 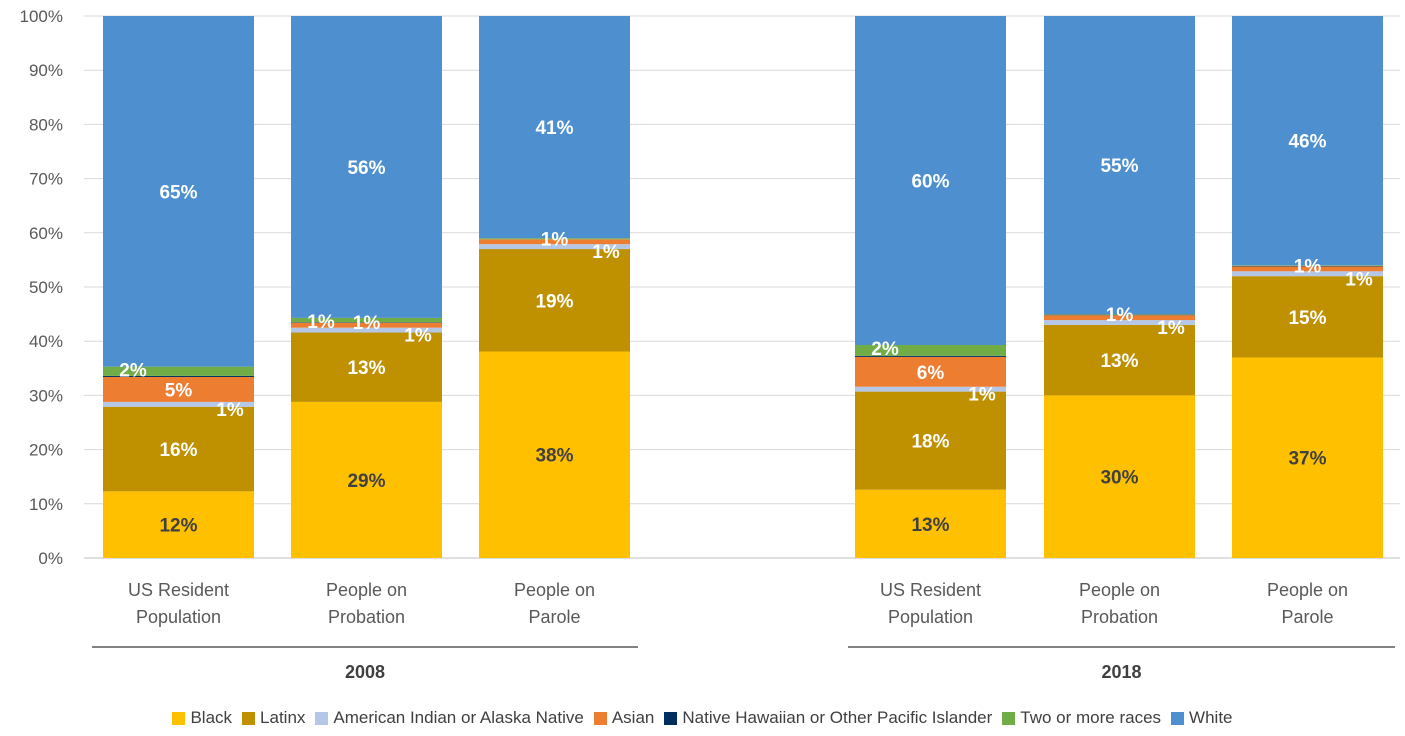 I want to click on legend-label: American Indian or Alaska Native, so click(x=458, y=717).